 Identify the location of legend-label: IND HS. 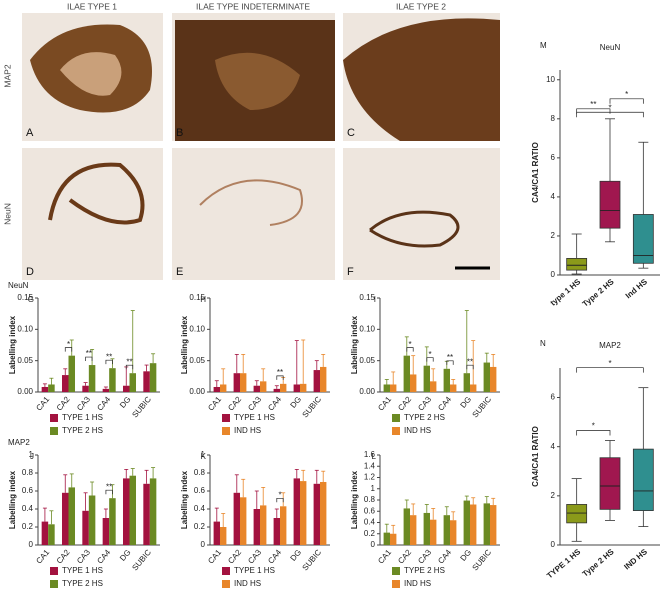
(417, 430).